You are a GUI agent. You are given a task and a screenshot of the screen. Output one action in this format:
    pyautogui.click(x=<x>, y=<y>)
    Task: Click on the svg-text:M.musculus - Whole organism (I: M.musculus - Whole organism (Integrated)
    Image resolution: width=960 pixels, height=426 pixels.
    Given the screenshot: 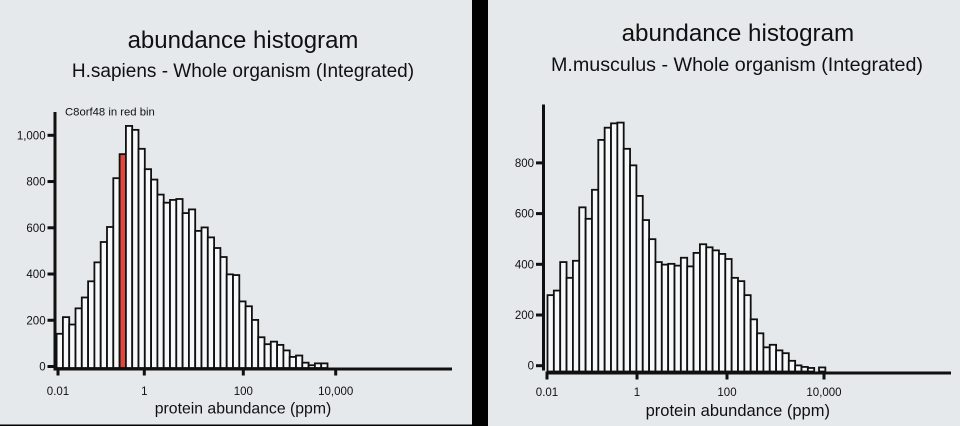 What is the action you would take?
    pyautogui.click(x=737, y=65)
    